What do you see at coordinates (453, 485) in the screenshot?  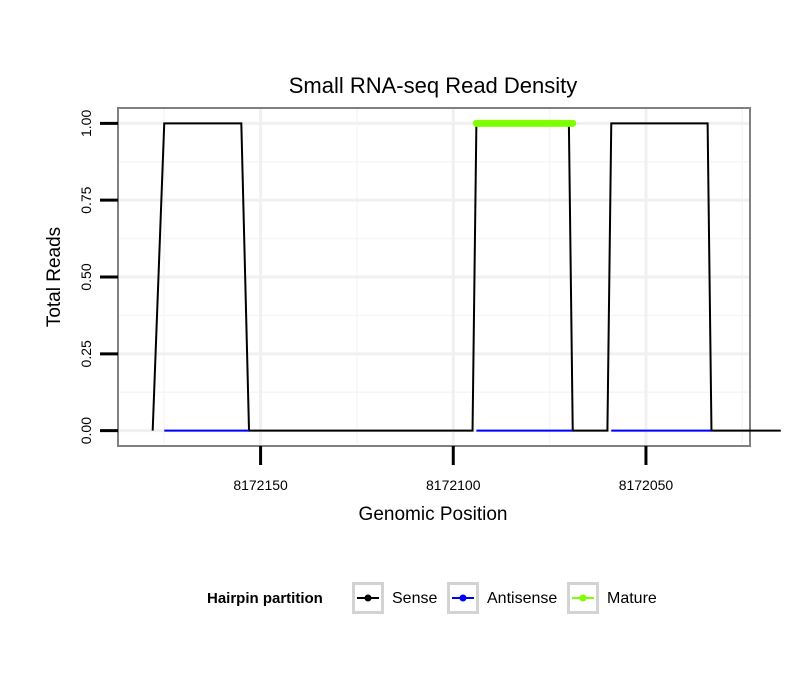 I see `x-tick-label: 8172100` at bounding box center [453, 485].